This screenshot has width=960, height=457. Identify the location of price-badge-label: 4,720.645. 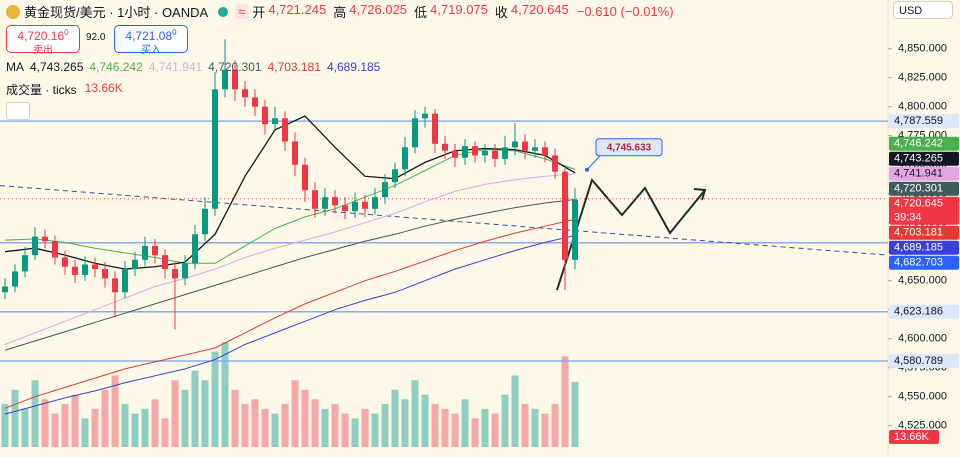
(918, 204).